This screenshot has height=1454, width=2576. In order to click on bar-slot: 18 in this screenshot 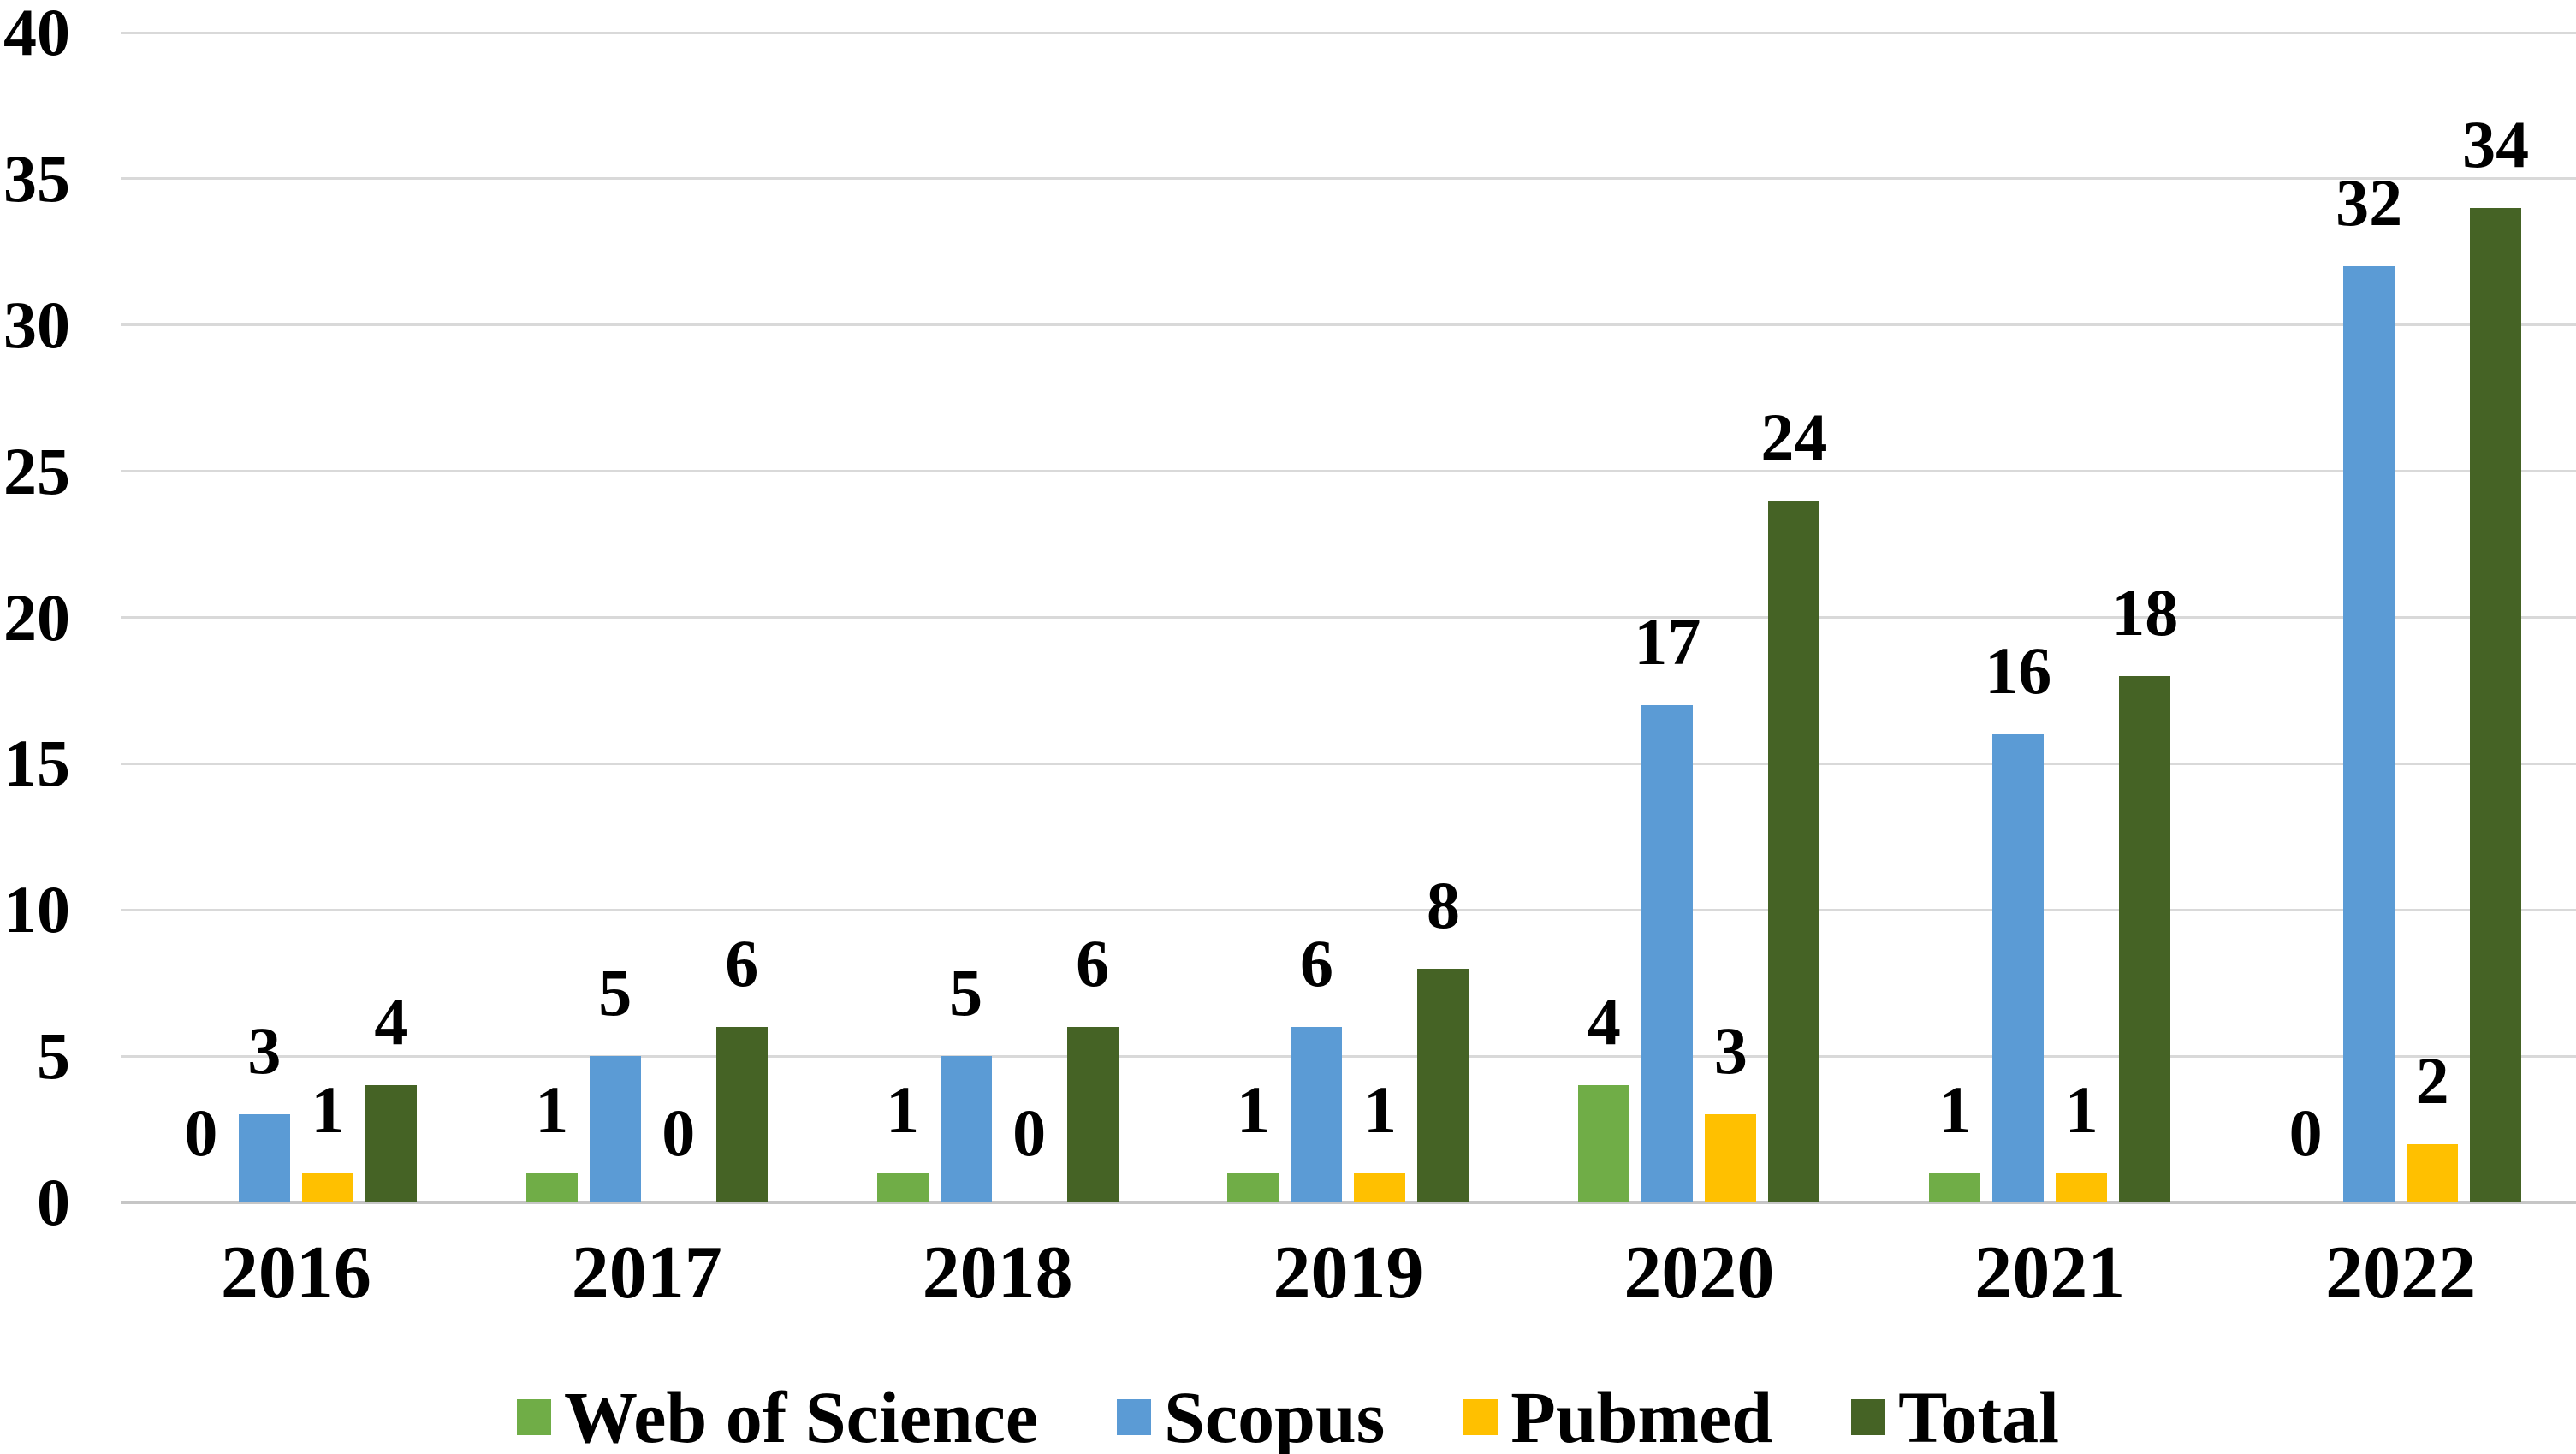, I will do `click(2144, 617)`.